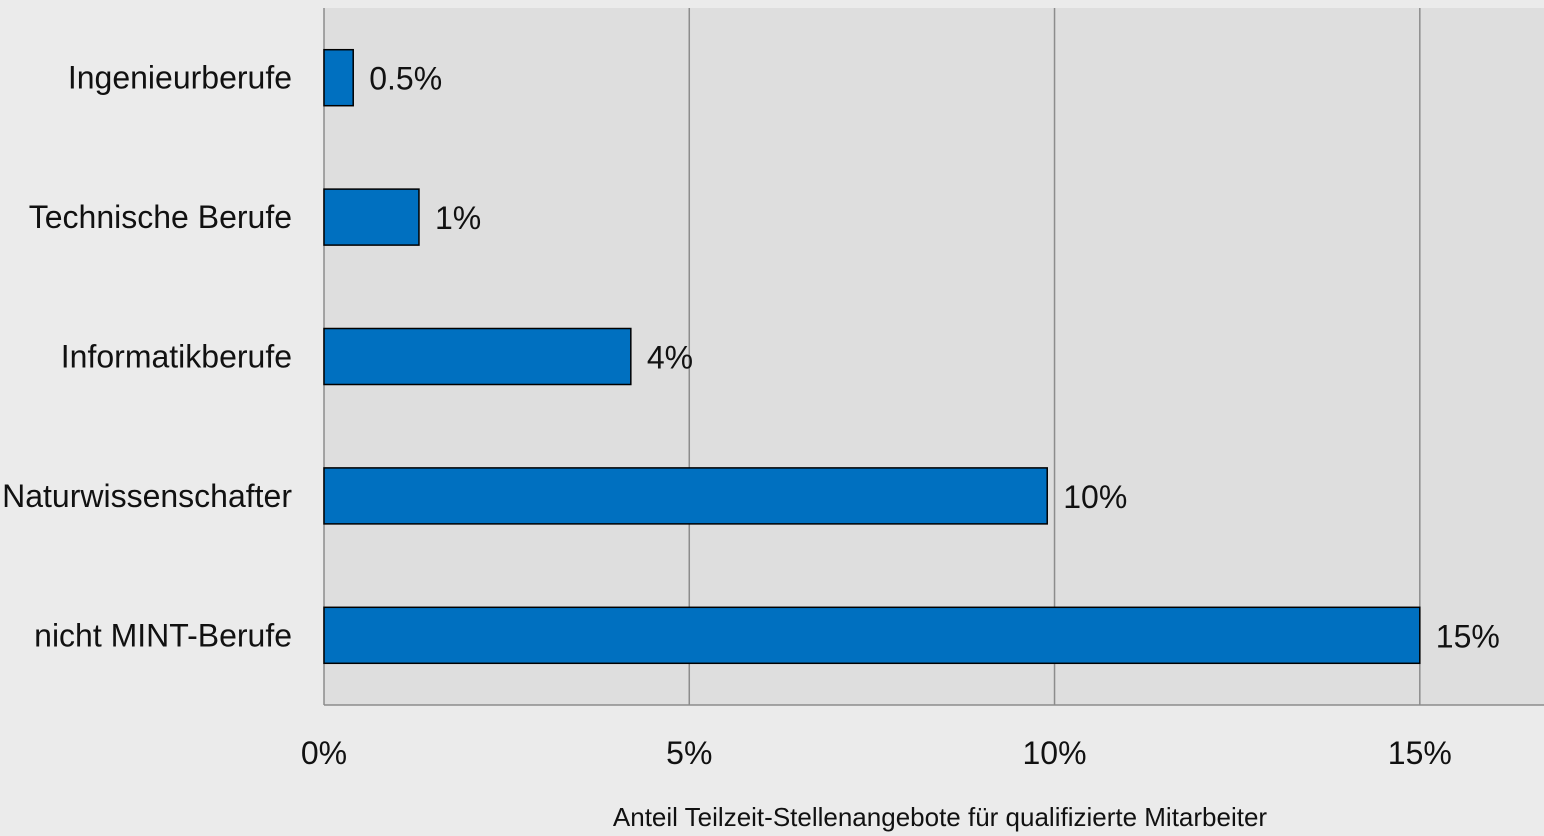 This screenshot has width=1544, height=836. Describe the element at coordinates (689, 753) in the screenshot. I see `x-tick-label: 5%` at that location.